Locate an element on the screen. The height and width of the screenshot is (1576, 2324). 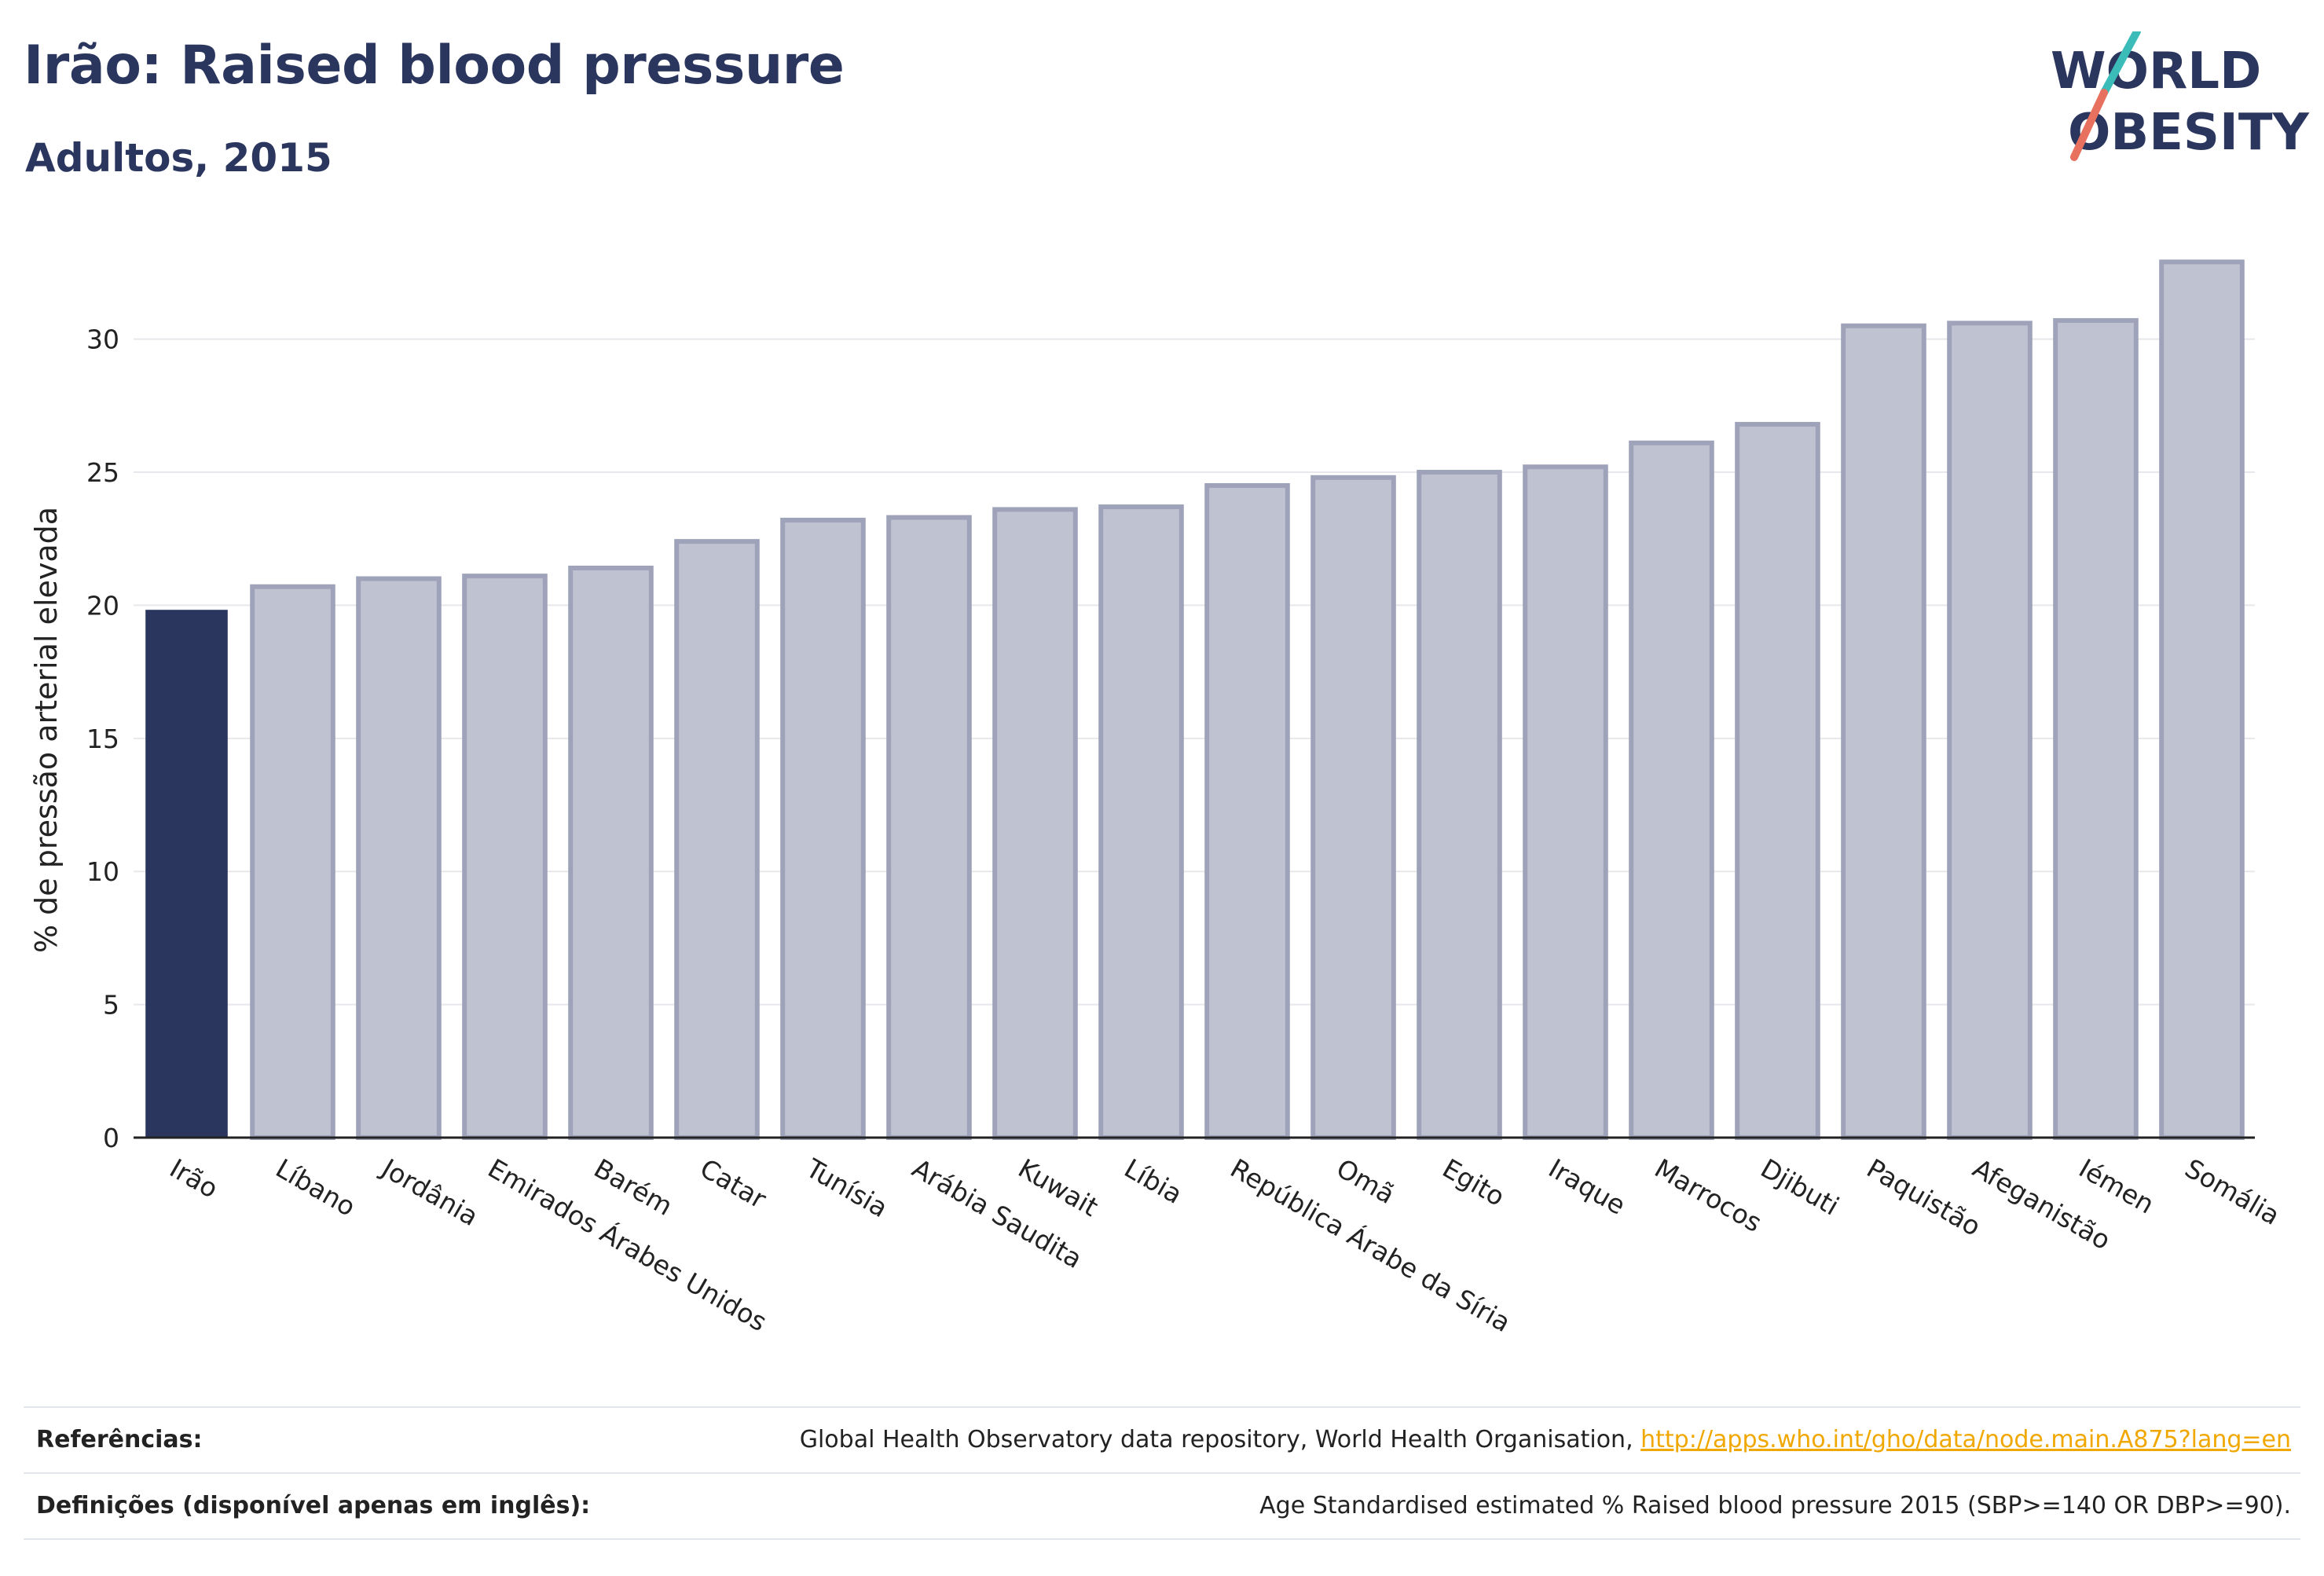
bar-somália is located at coordinates (2202, 699).